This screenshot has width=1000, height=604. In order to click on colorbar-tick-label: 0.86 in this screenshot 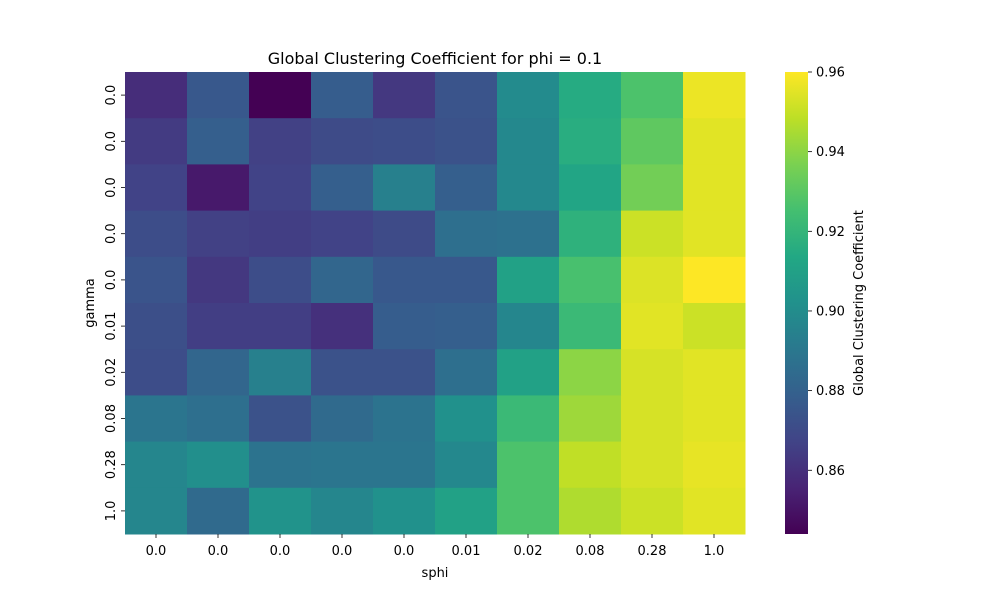, I will do `click(830, 471)`.